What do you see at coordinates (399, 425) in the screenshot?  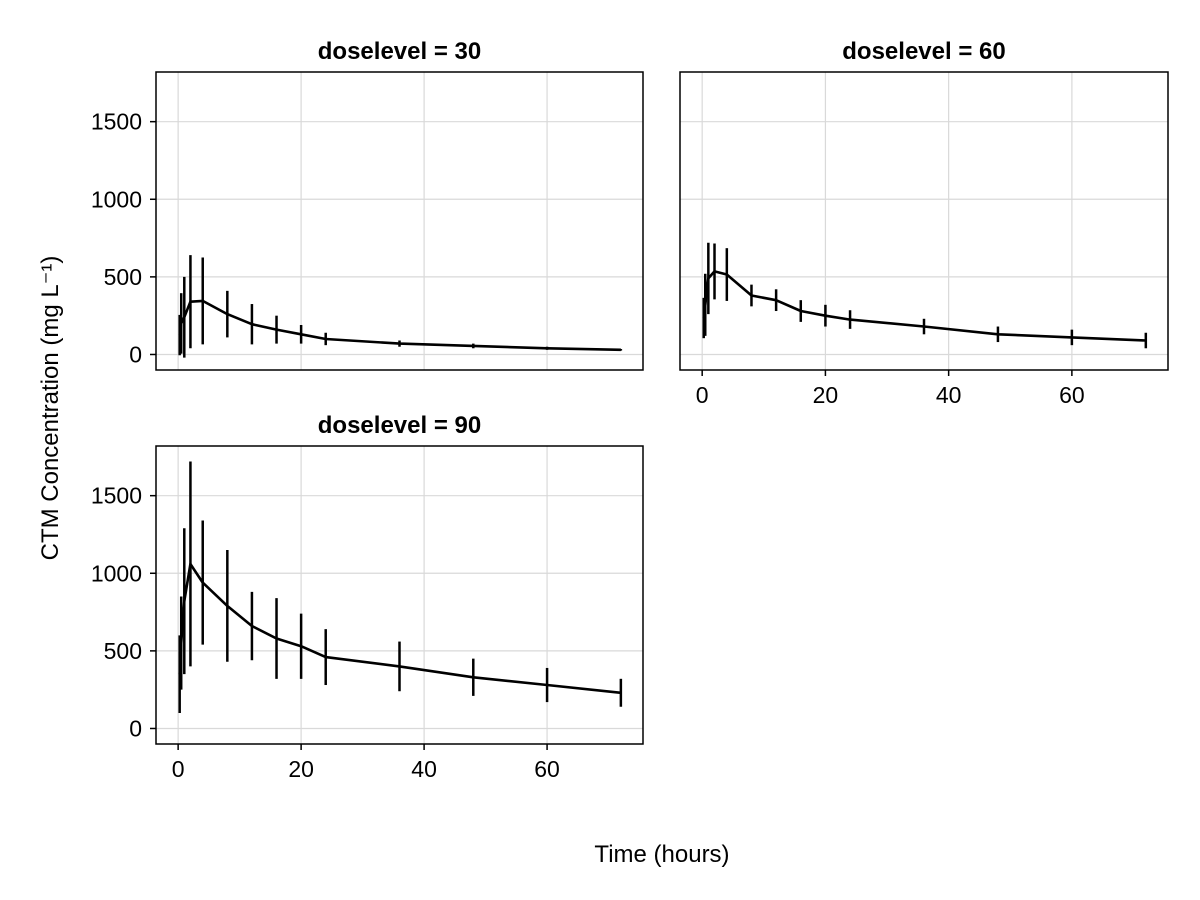 I see `panel-title: doselevel = 90` at bounding box center [399, 425].